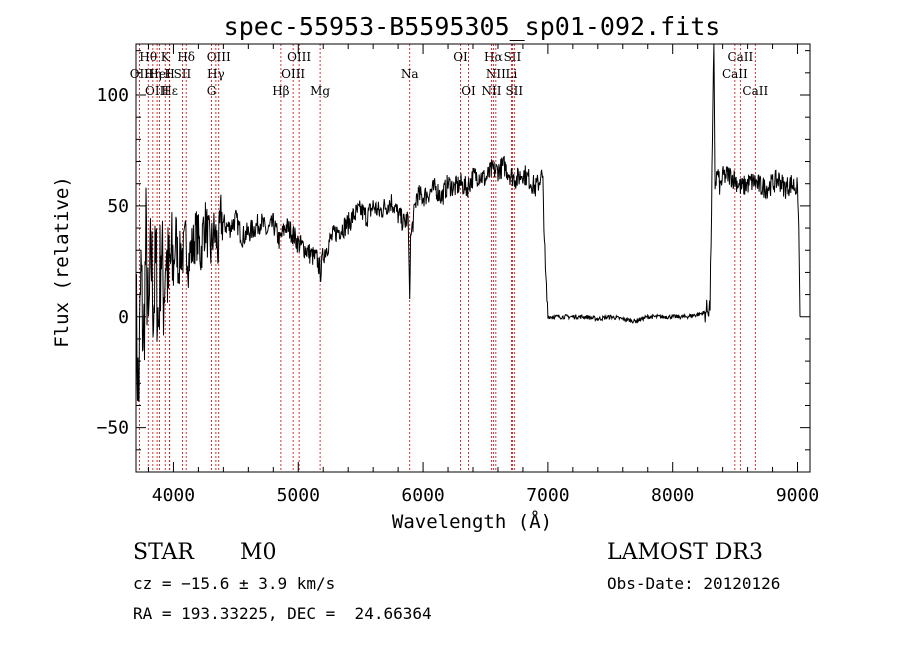 The width and height of the screenshot is (900, 649). What do you see at coordinates (422, 495) in the screenshot?
I see `x-tick-label: 6000` at bounding box center [422, 495].